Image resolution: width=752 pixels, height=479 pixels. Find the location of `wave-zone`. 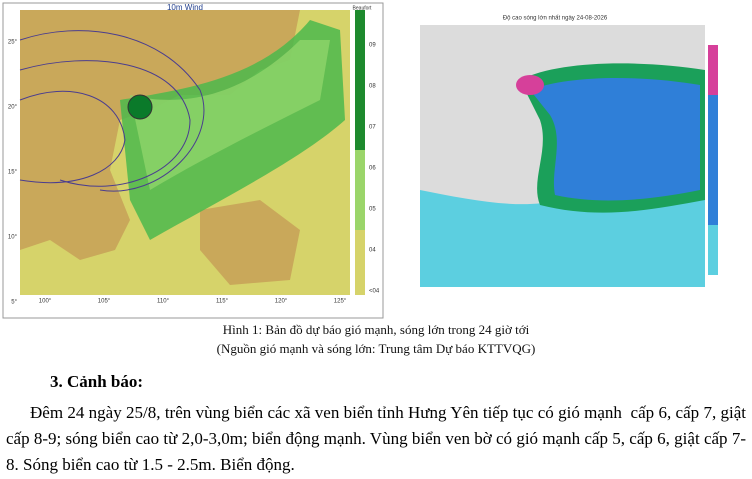

wave-zone is located at coordinates (615, 139).